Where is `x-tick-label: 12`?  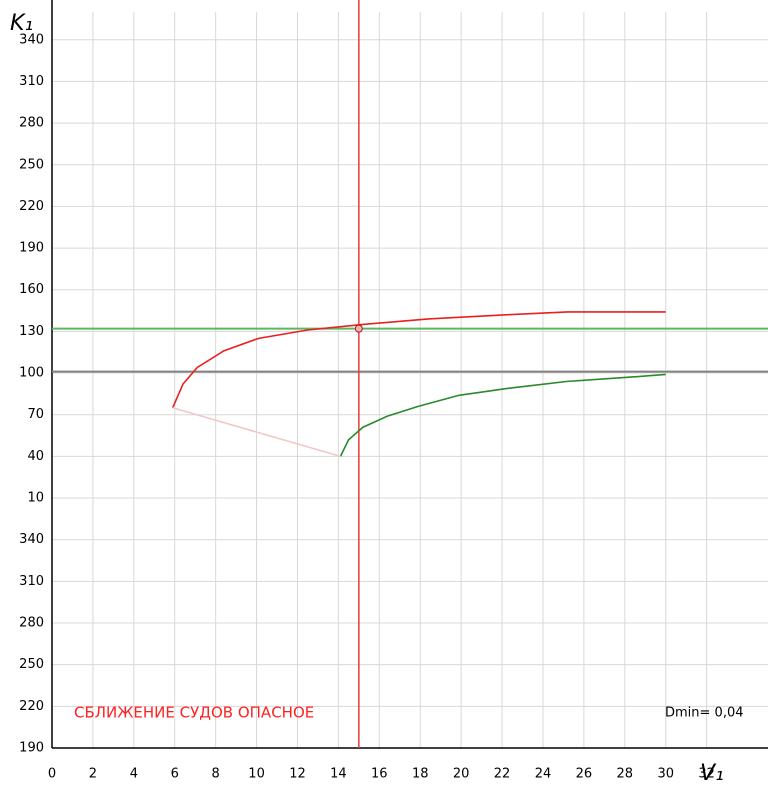 x-tick-label: 12 is located at coordinates (297, 774).